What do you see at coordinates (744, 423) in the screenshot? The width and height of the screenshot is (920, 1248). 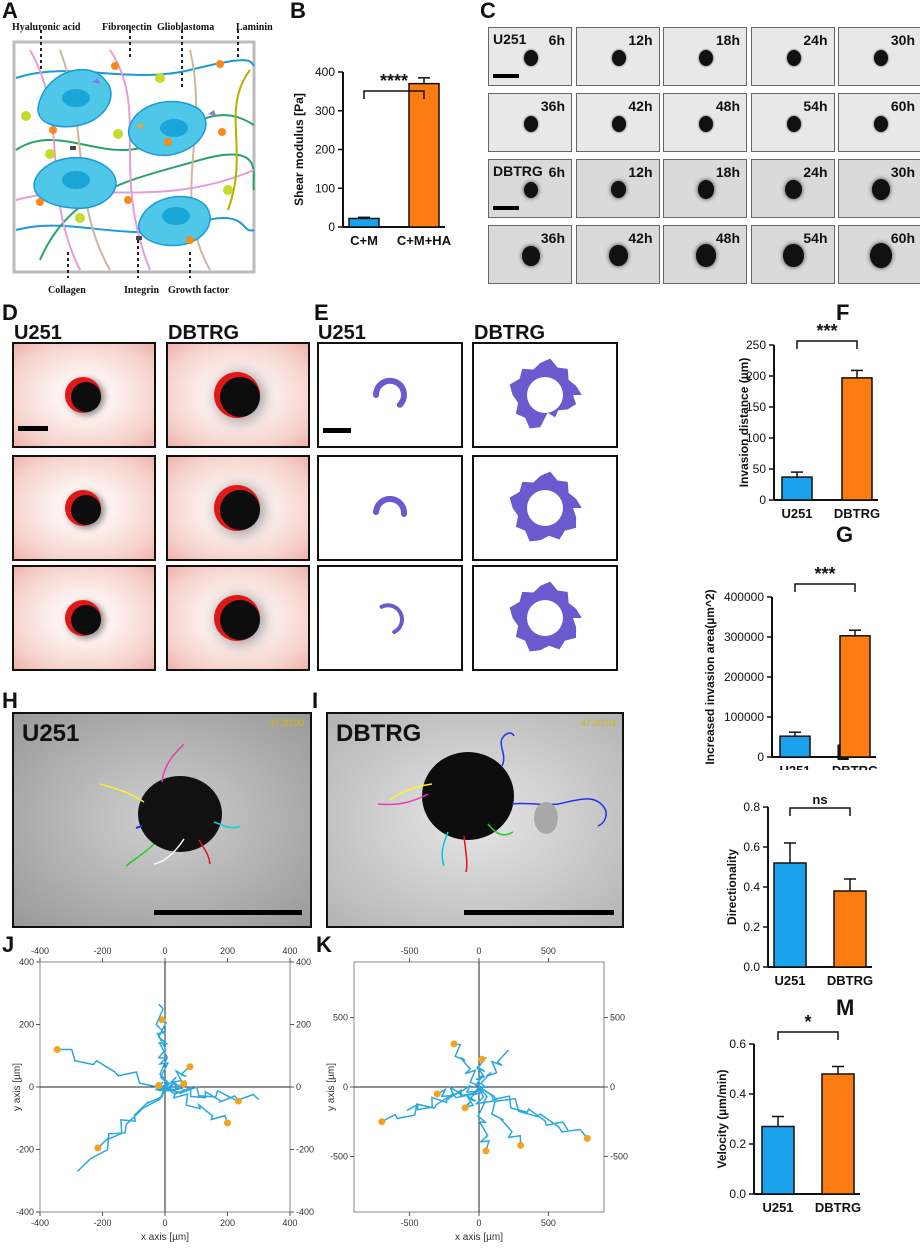 I see `y-axis-label: Invasion distance (µm)` at bounding box center [744, 423].